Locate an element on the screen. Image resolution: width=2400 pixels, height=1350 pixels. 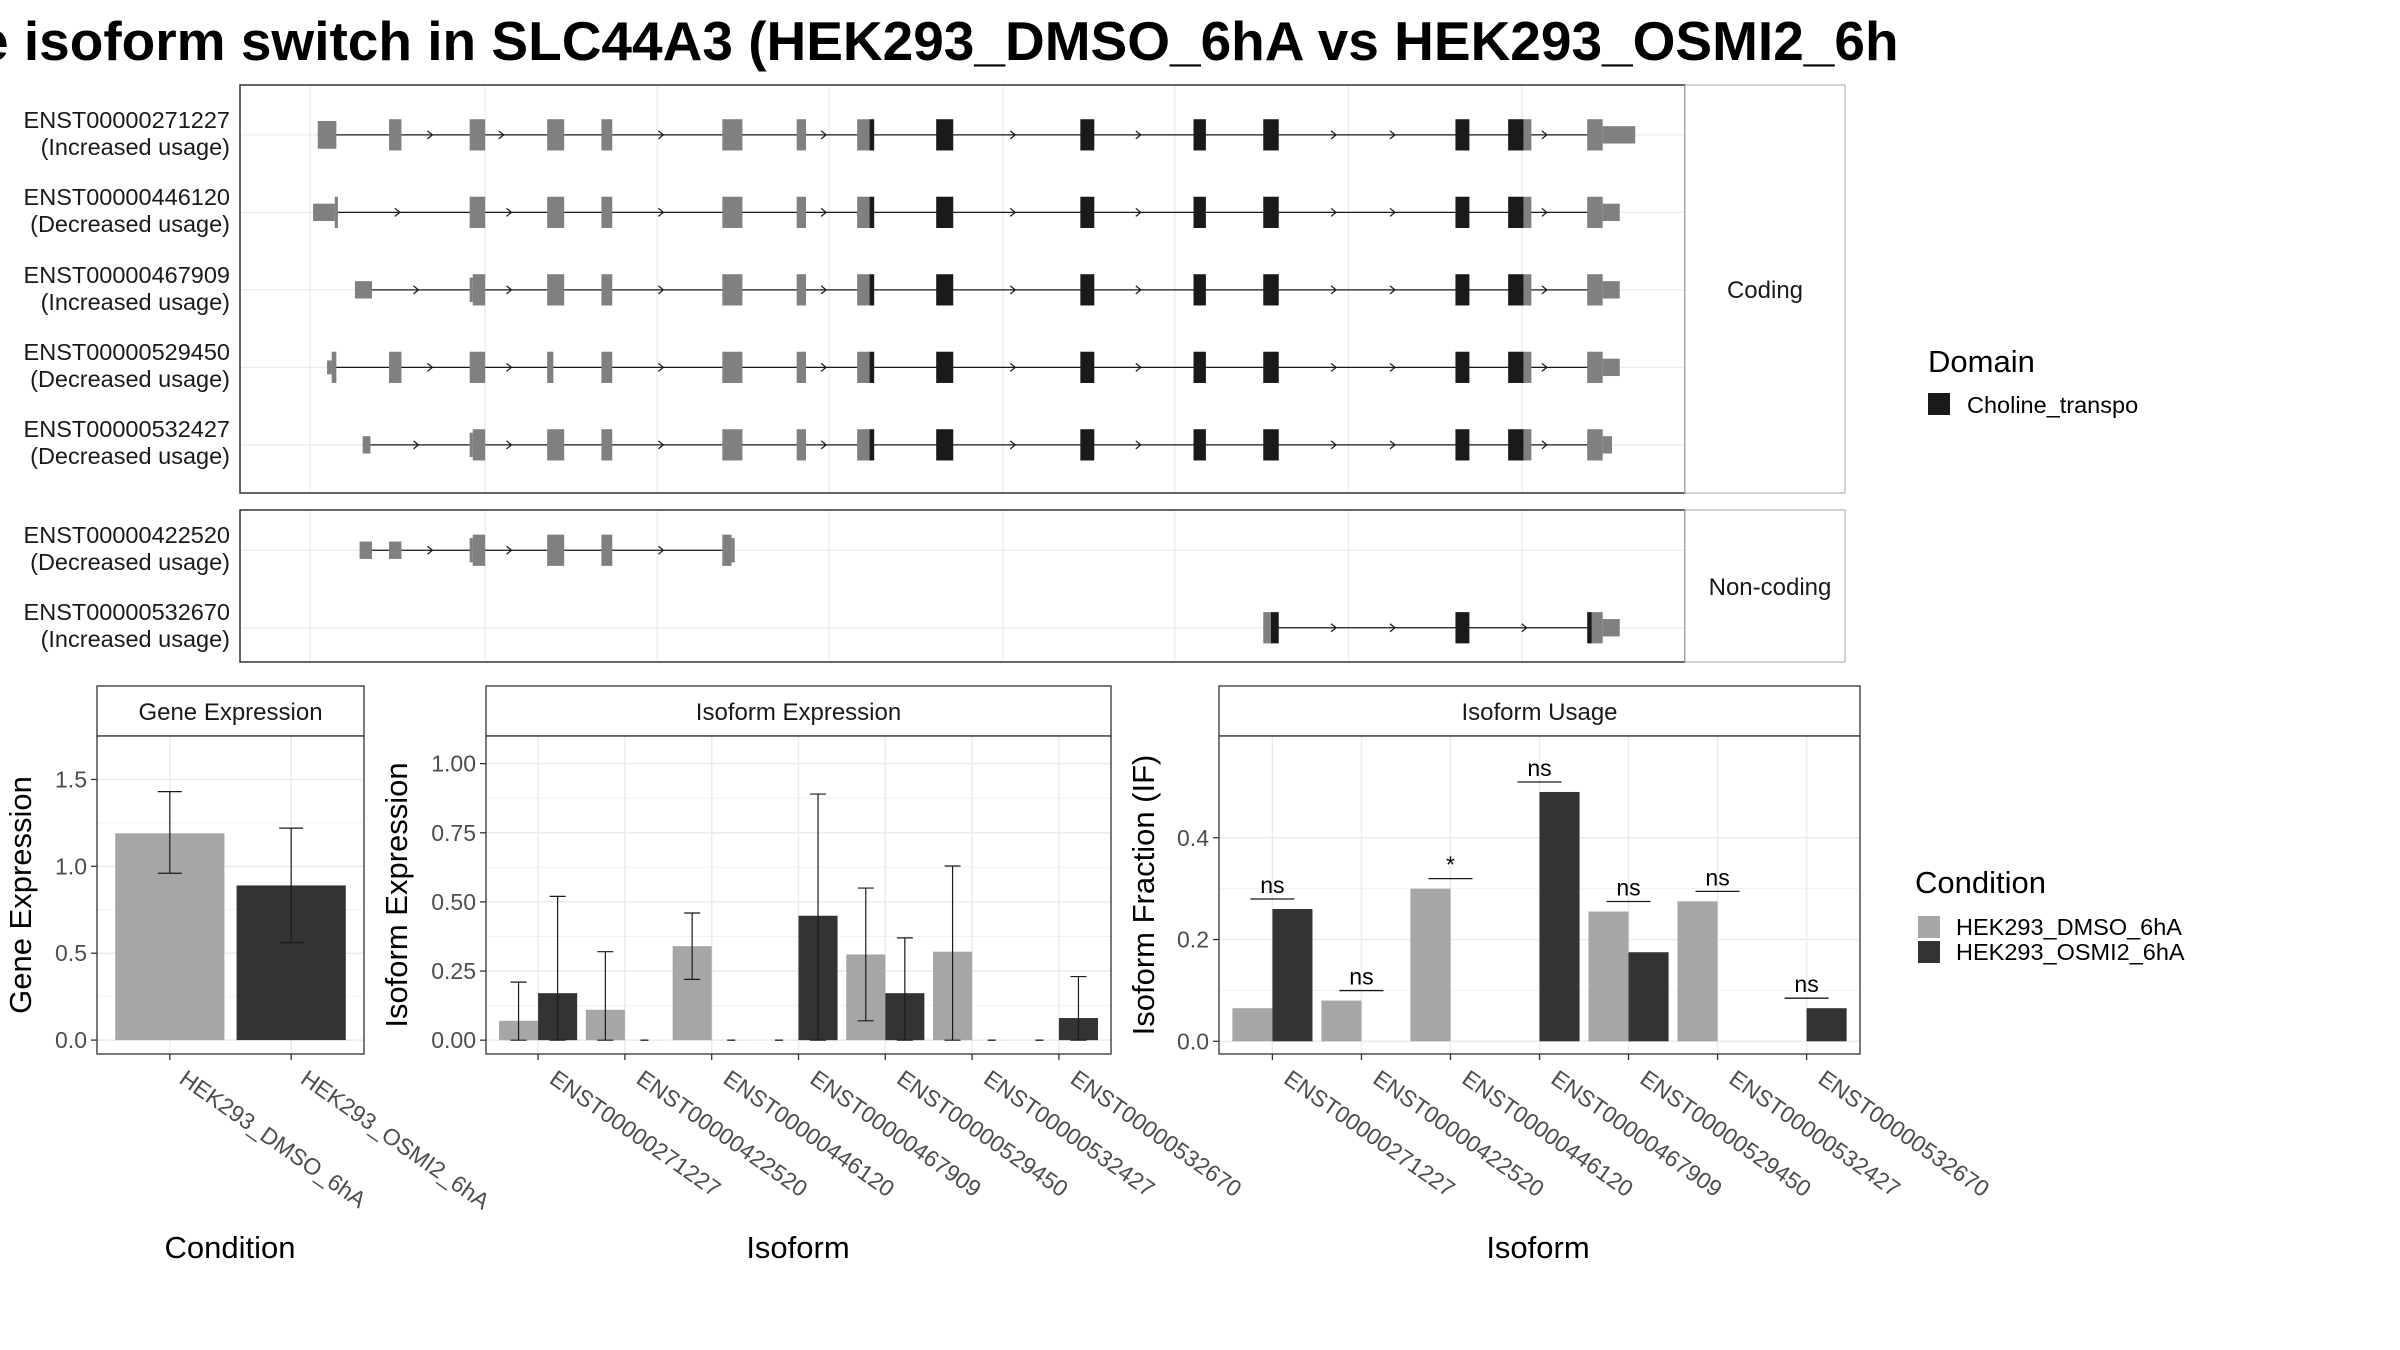
noncoding-structure-panel: Non-coding is located at coordinates (1042, 586).